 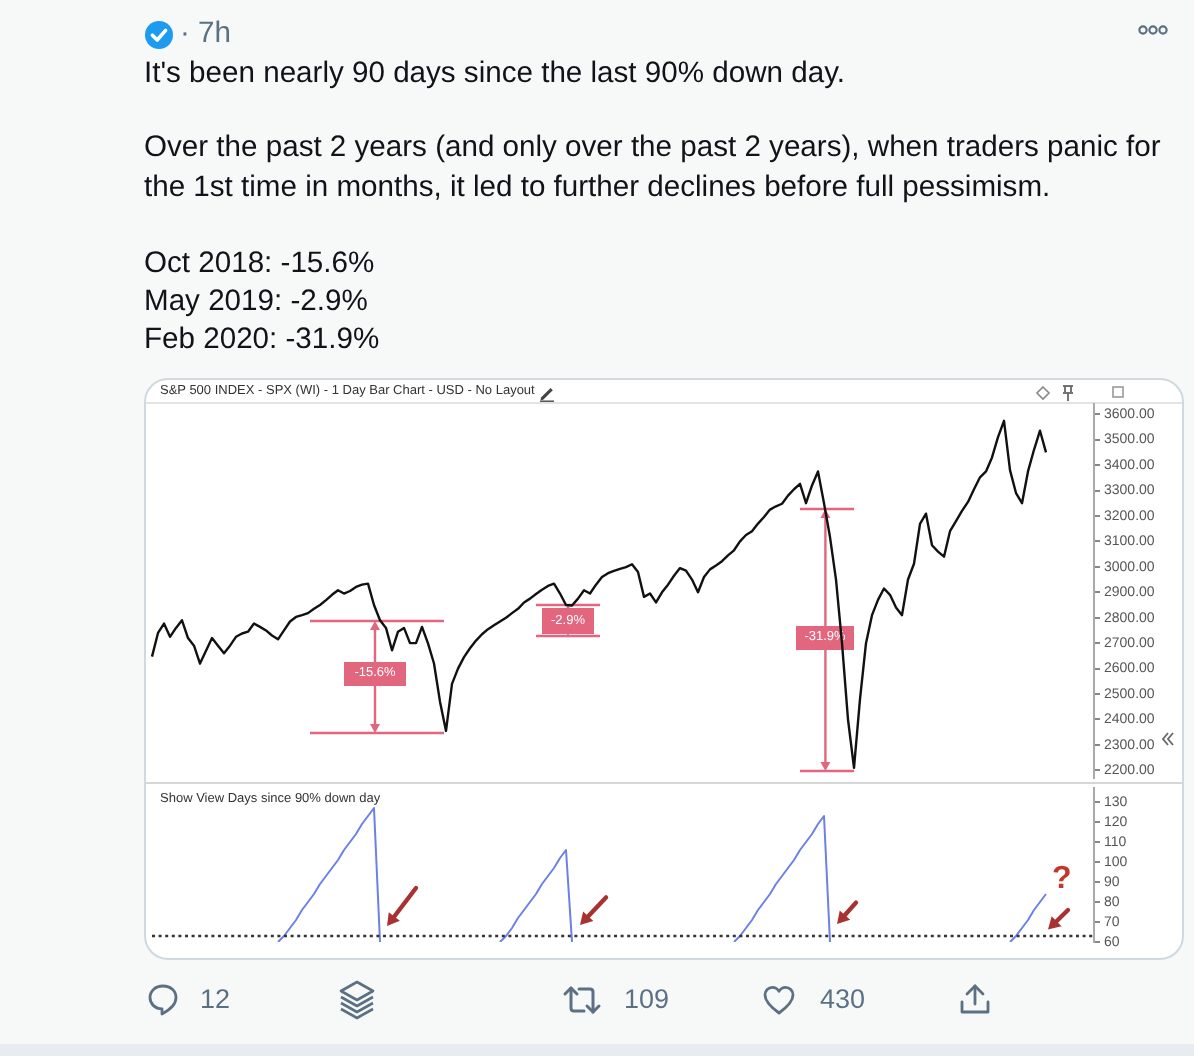 What do you see at coordinates (256, 303) in the screenshot?
I see `text: May 2019: -2.9%` at bounding box center [256, 303].